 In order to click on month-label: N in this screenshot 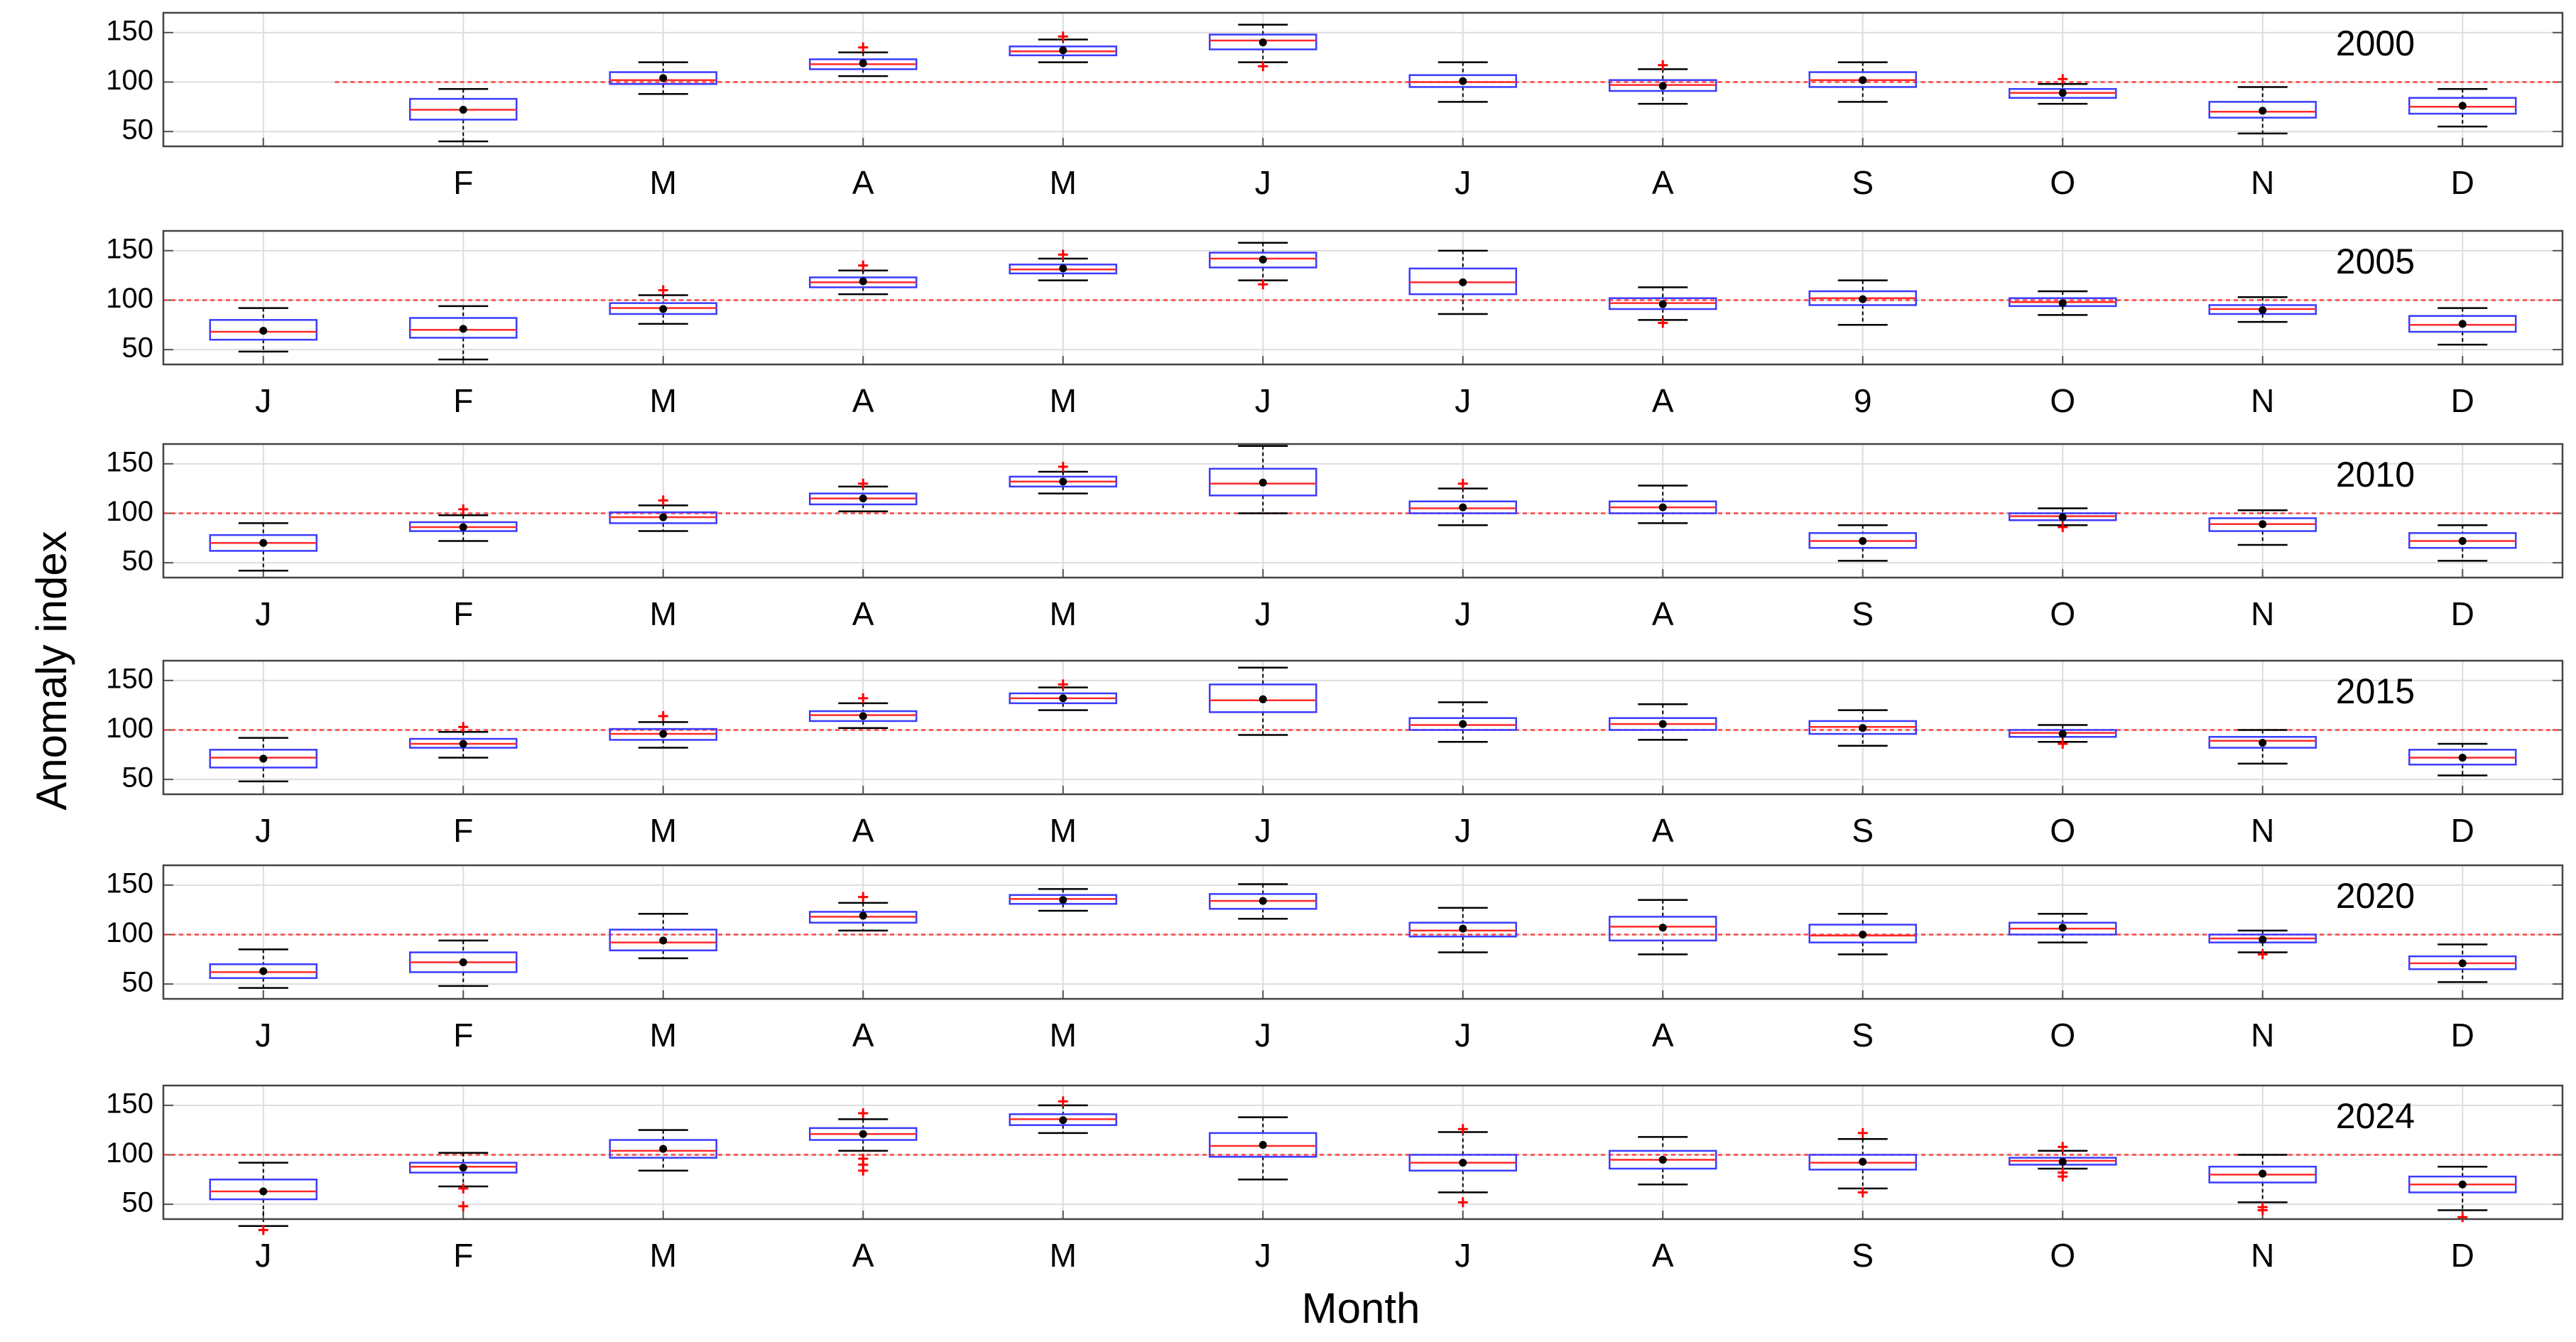, I will do `click(2262, 1035)`.